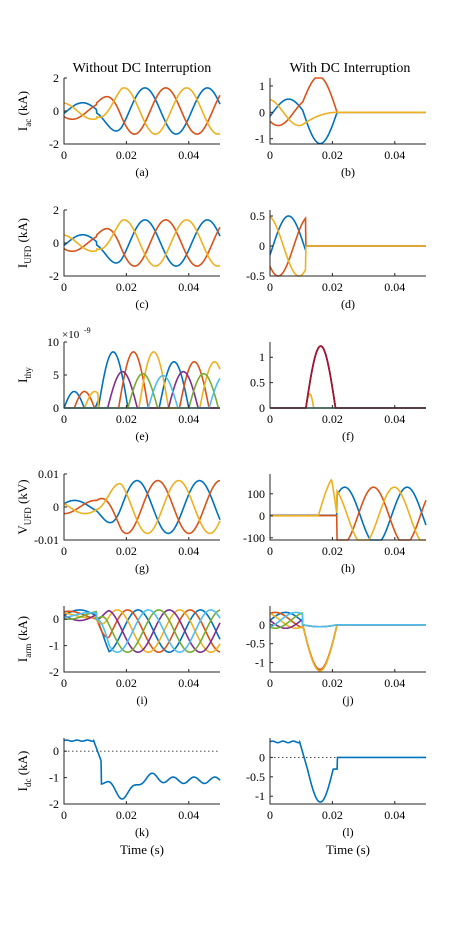 The width and height of the screenshot is (472, 926). I want to click on panel-j: 0 0.02 0.04 -1 -0.5 0 (j), so click(336, 656).